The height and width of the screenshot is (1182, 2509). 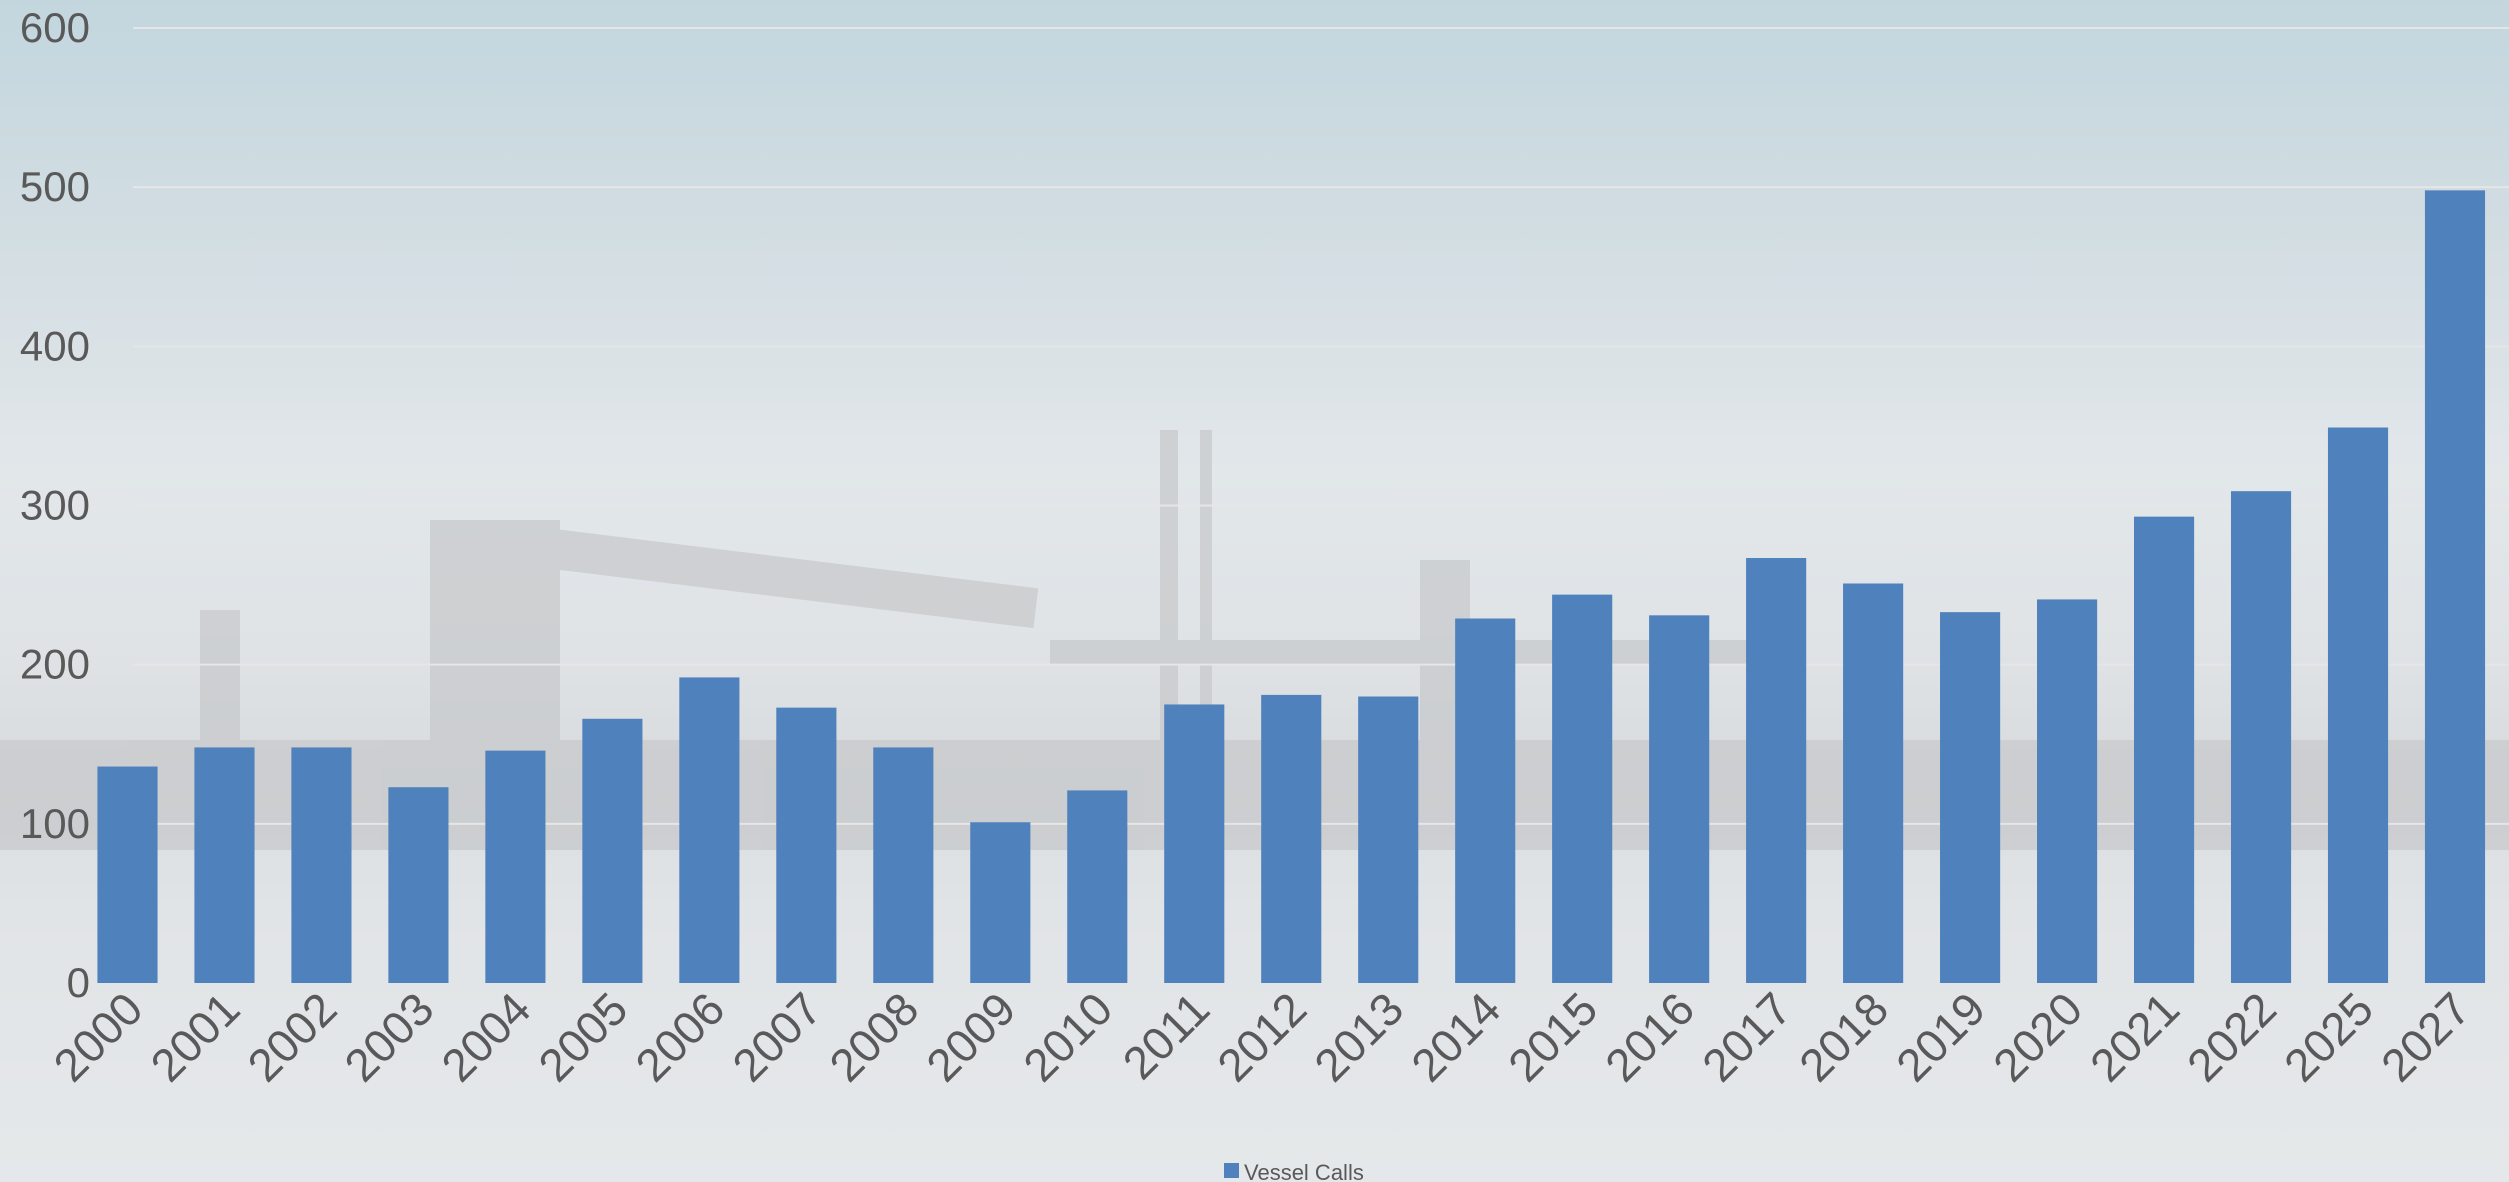 I want to click on x-tick-label: 2012, so click(x=1261, y=1036).